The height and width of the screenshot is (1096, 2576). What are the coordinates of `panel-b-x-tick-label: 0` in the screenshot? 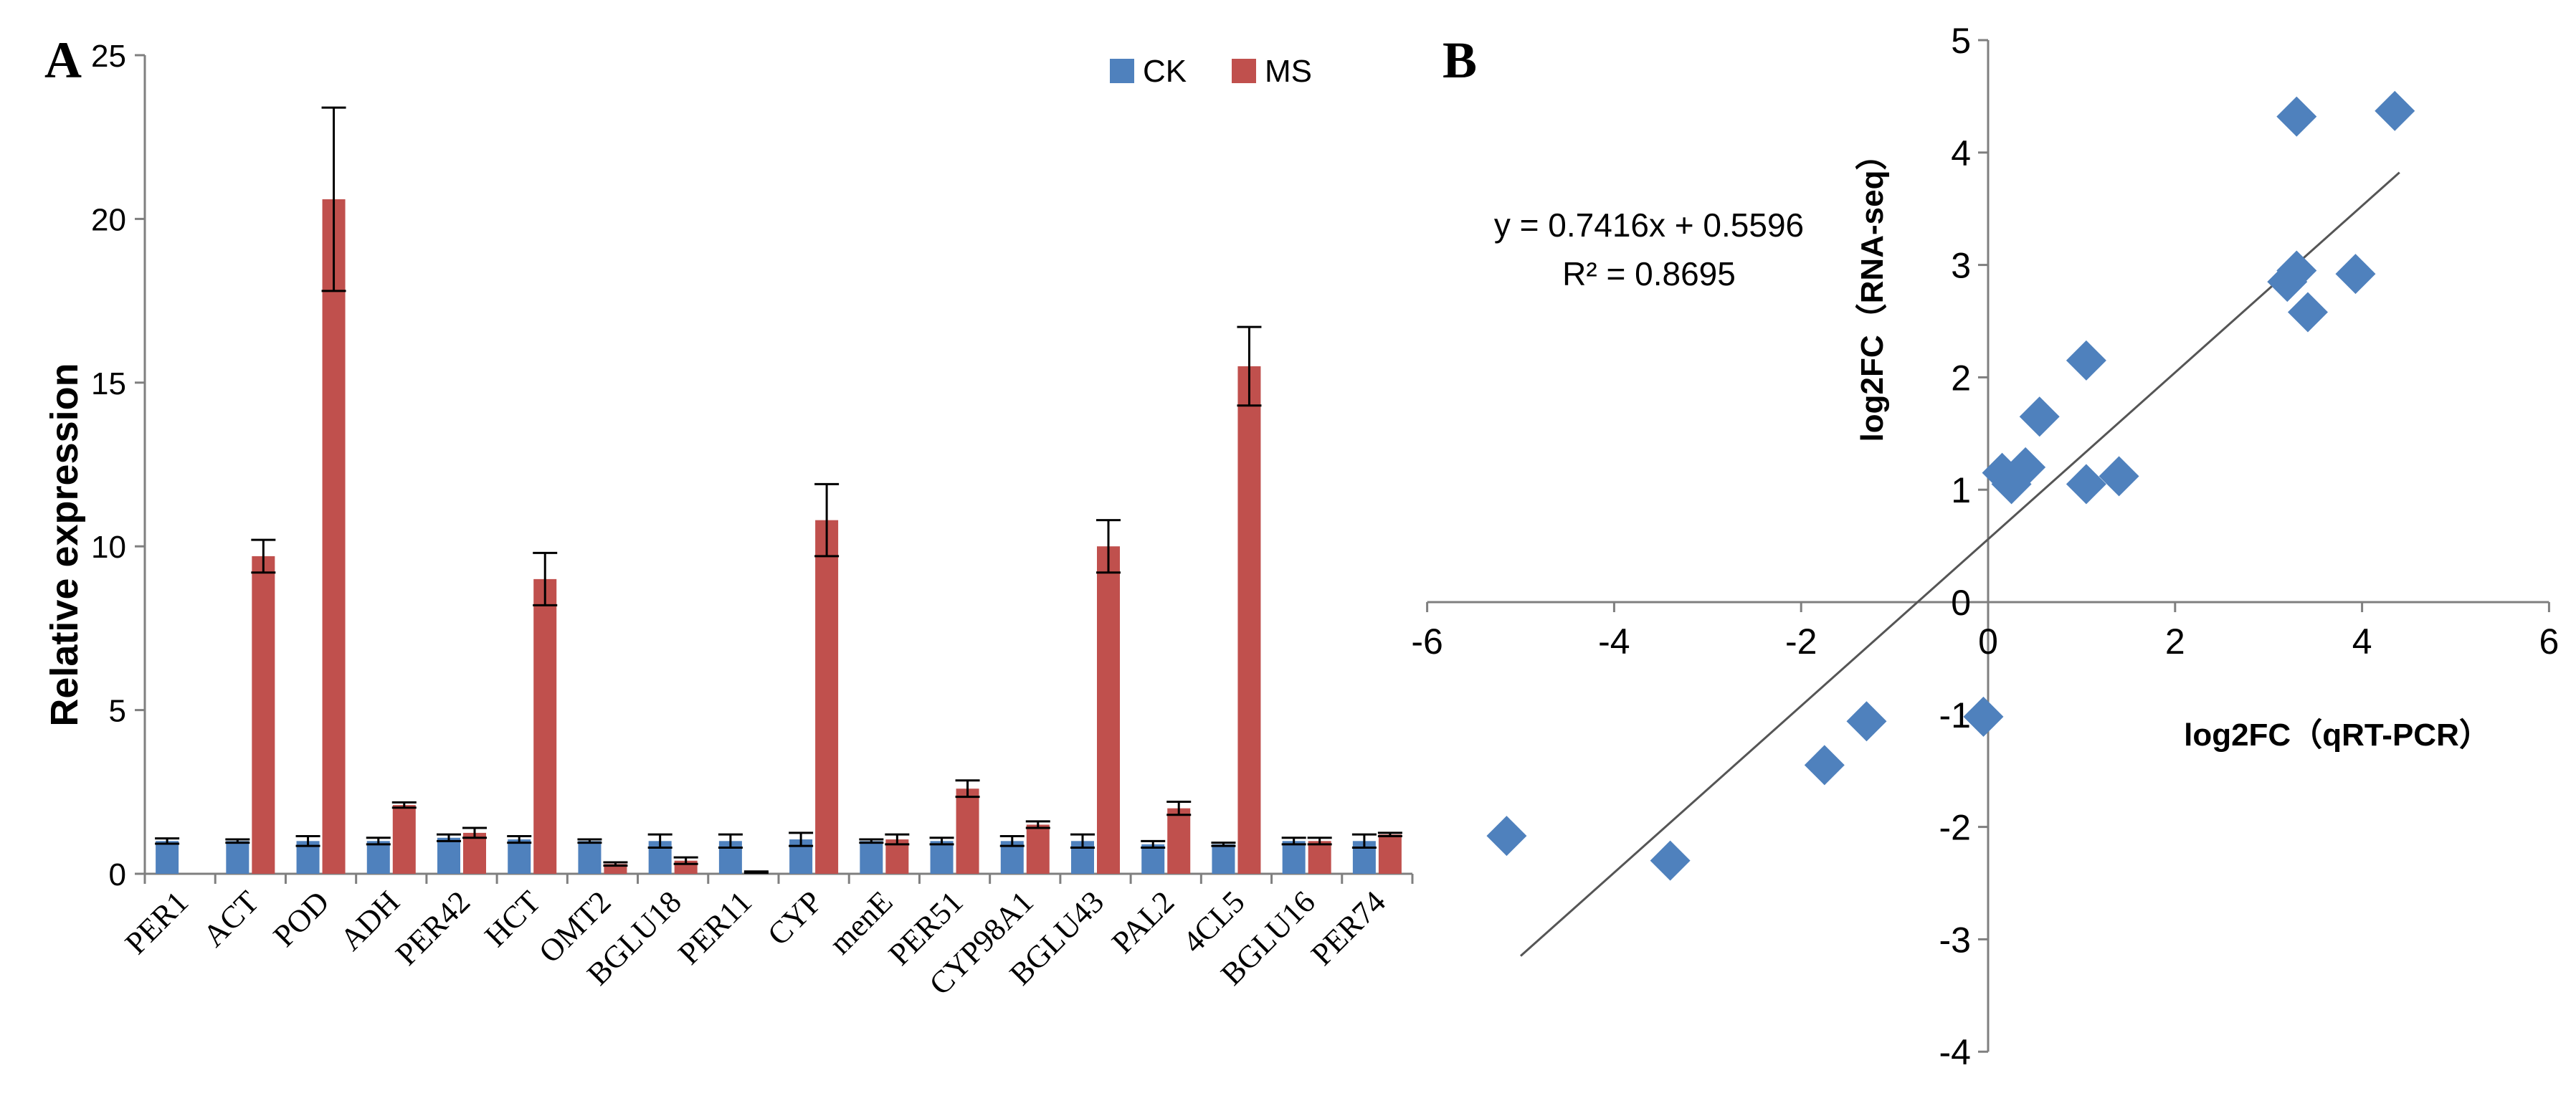 It's located at (1988, 641).